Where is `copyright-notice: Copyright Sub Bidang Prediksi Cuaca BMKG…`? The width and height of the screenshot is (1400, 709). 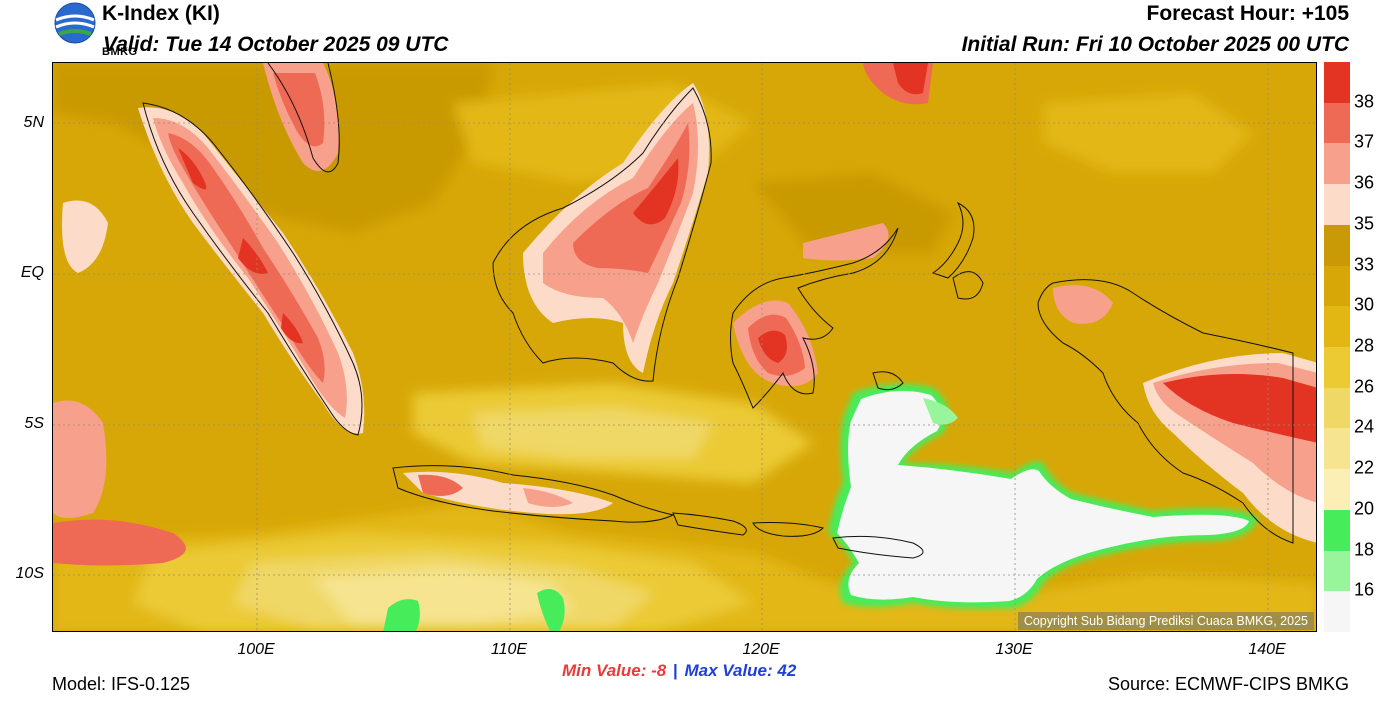 copyright-notice: Copyright Sub Bidang Prediksi Cuaca BMKG… is located at coordinates (1165, 621).